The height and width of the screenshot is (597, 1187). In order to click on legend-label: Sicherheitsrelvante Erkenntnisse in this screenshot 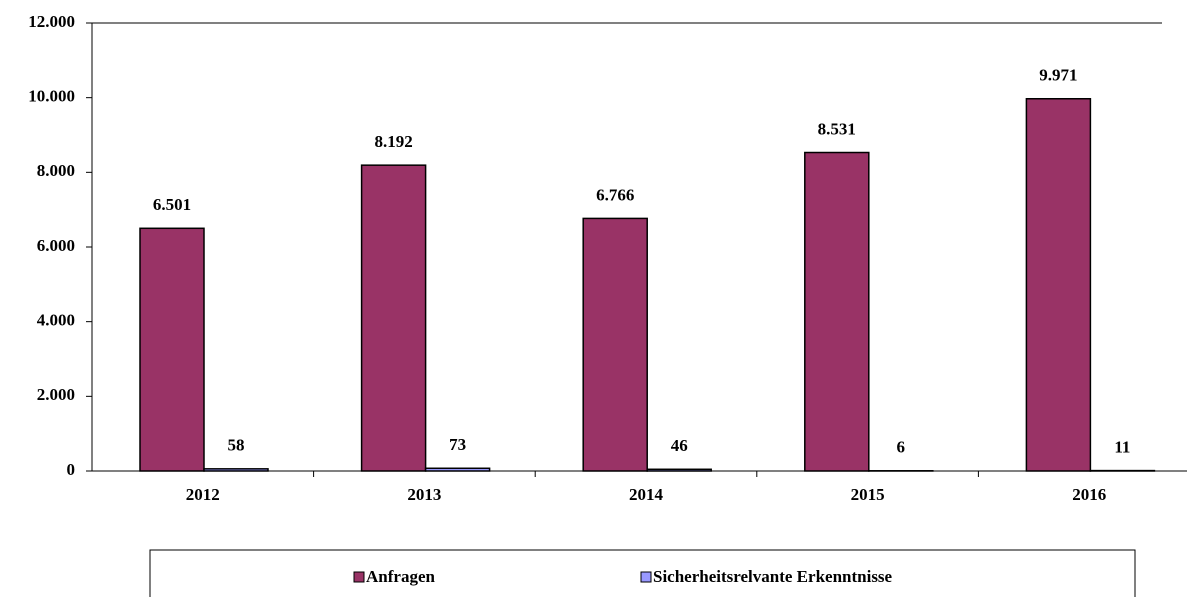, I will do `click(773, 576)`.